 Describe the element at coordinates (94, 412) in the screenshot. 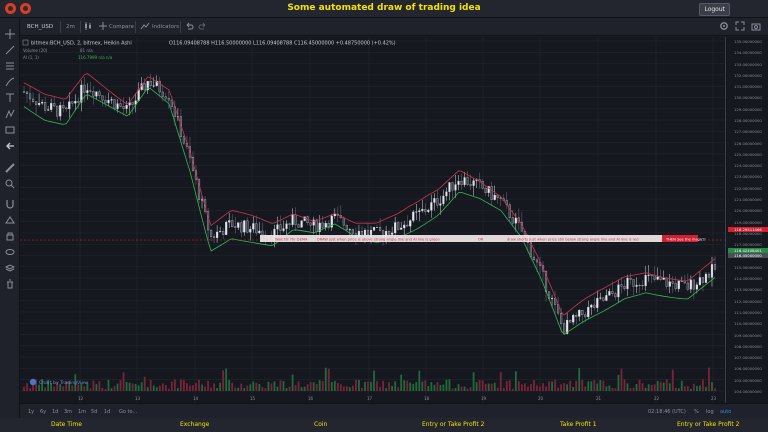

I see `range-5d: 5d` at that location.